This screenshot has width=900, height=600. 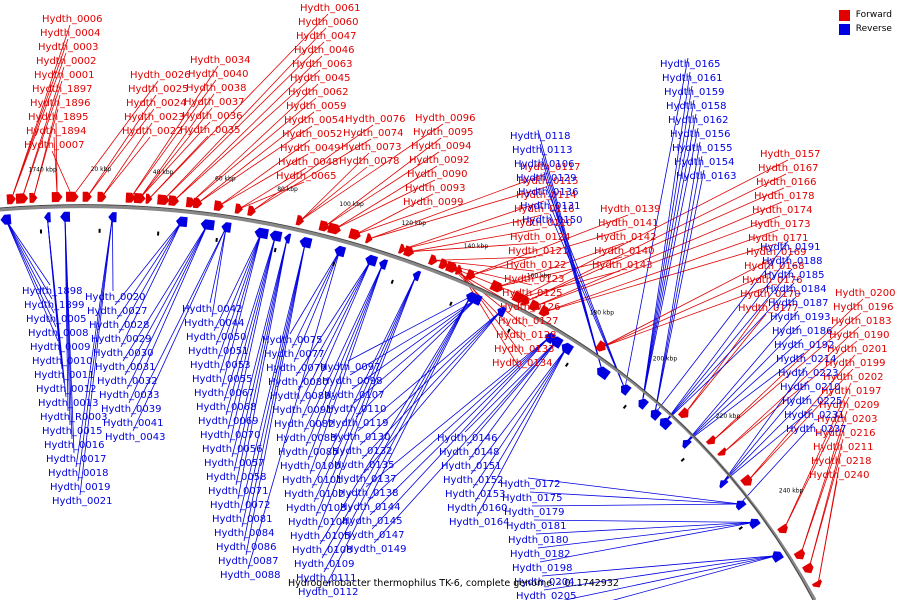 What do you see at coordinates (54, 145) in the screenshot?
I see `gene-label: Hydth_0007` at bounding box center [54, 145].